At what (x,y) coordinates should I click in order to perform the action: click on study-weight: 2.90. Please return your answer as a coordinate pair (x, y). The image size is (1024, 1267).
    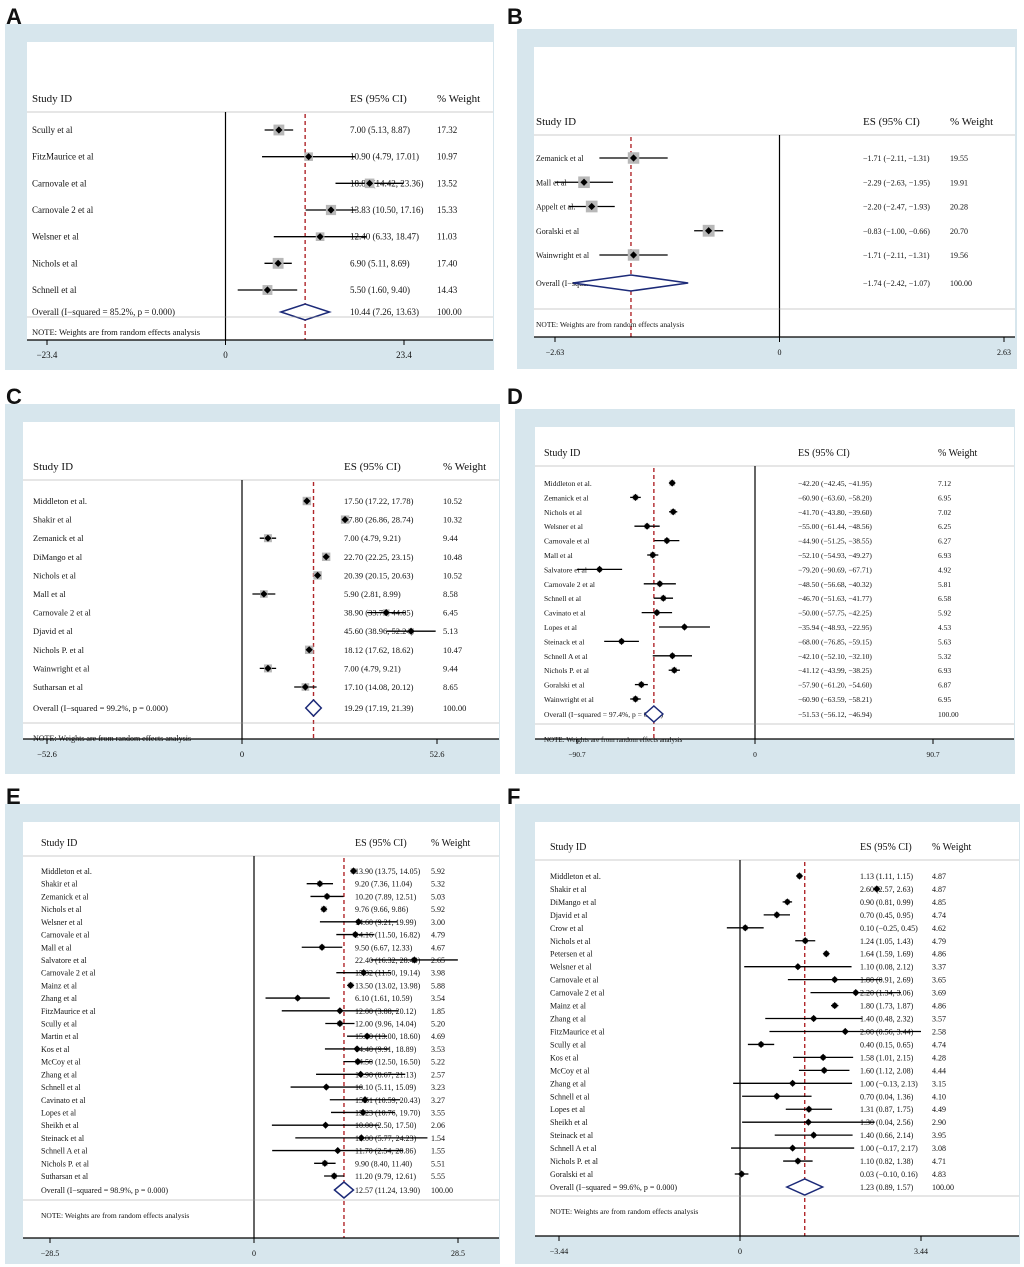
    Looking at the image, I should click on (939, 1122).